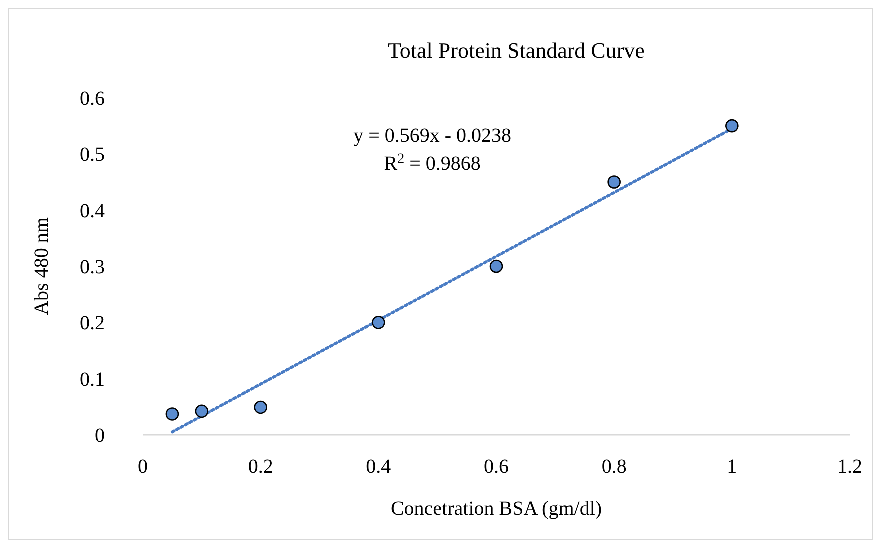 Image resolution: width=882 pixels, height=549 pixels. I want to click on y-tick-label: 0.1, so click(92, 379).